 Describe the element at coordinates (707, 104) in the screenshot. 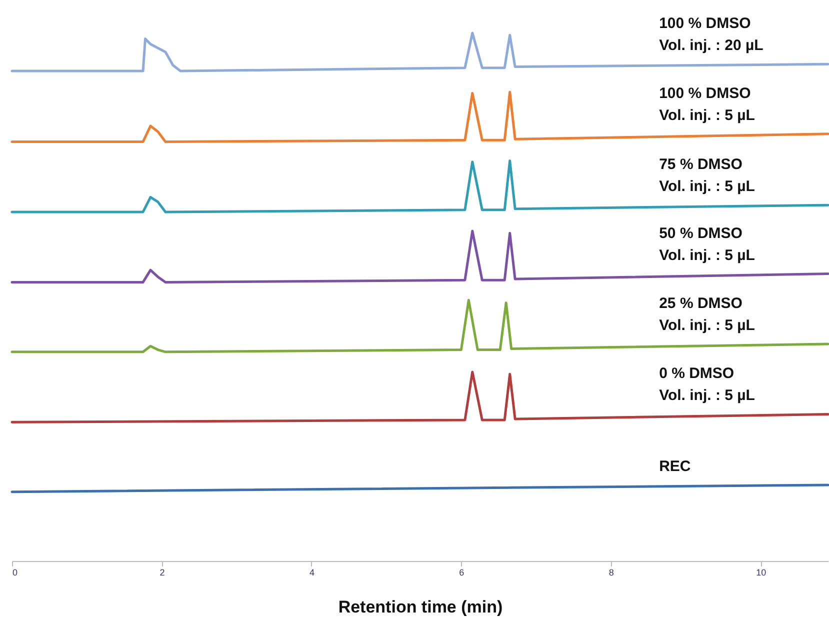

I see `series-label: 100 % DMSO Vol. inj. : 5 µL` at that location.